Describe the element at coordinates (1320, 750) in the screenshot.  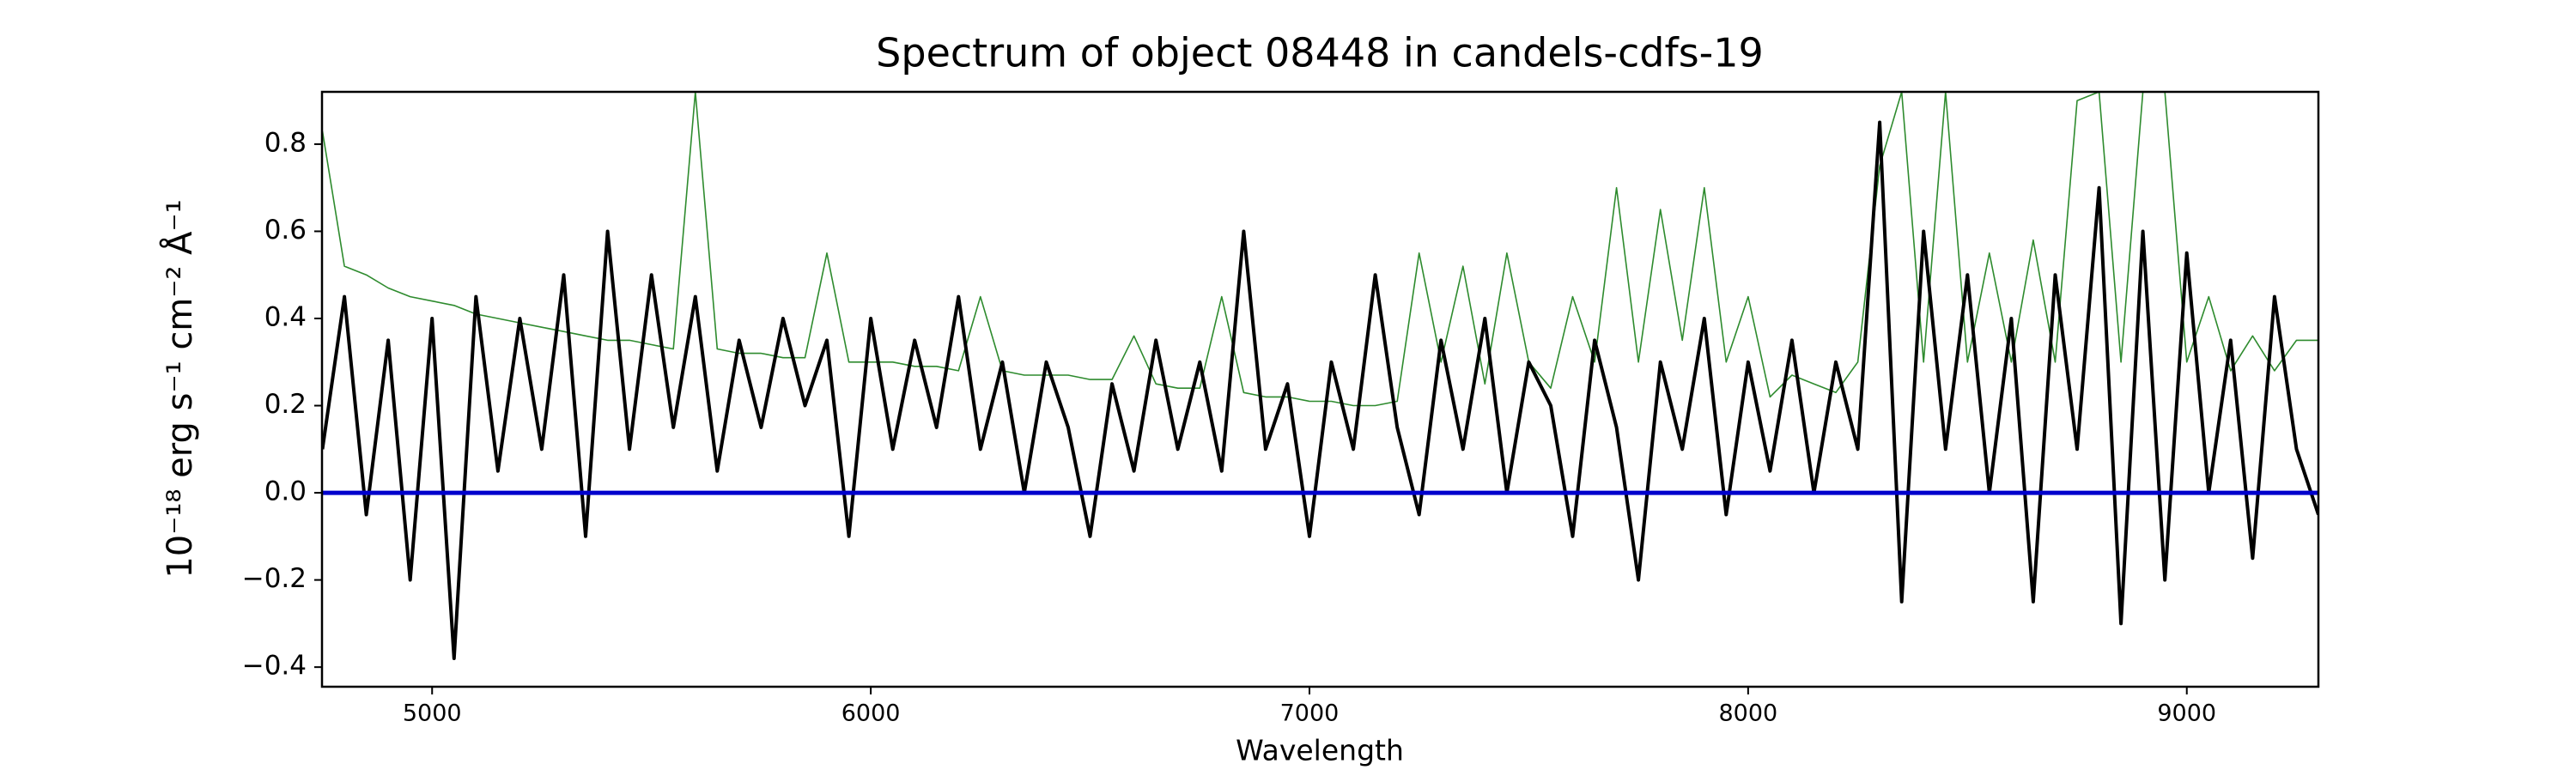
I see `x-axis-label: Wavelength` at that location.